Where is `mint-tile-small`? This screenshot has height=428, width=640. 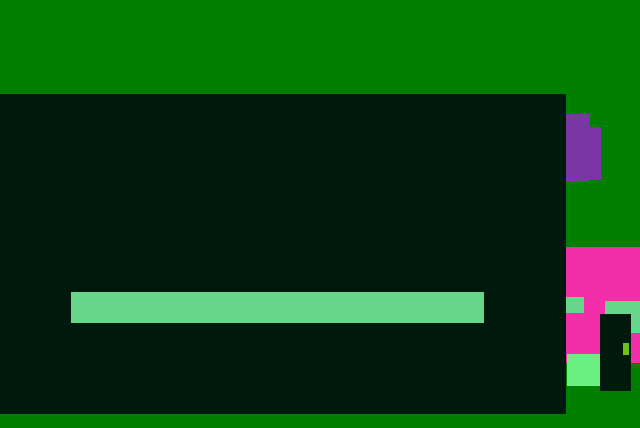
mint-tile-small is located at coordinates (575, 305).